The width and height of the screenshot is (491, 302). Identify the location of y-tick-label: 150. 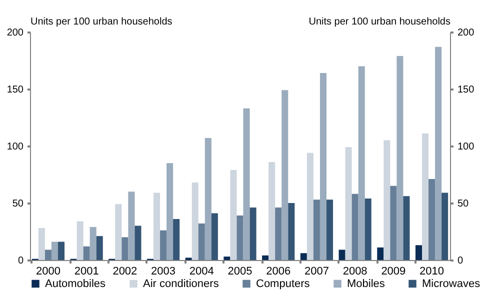
(15, 90).